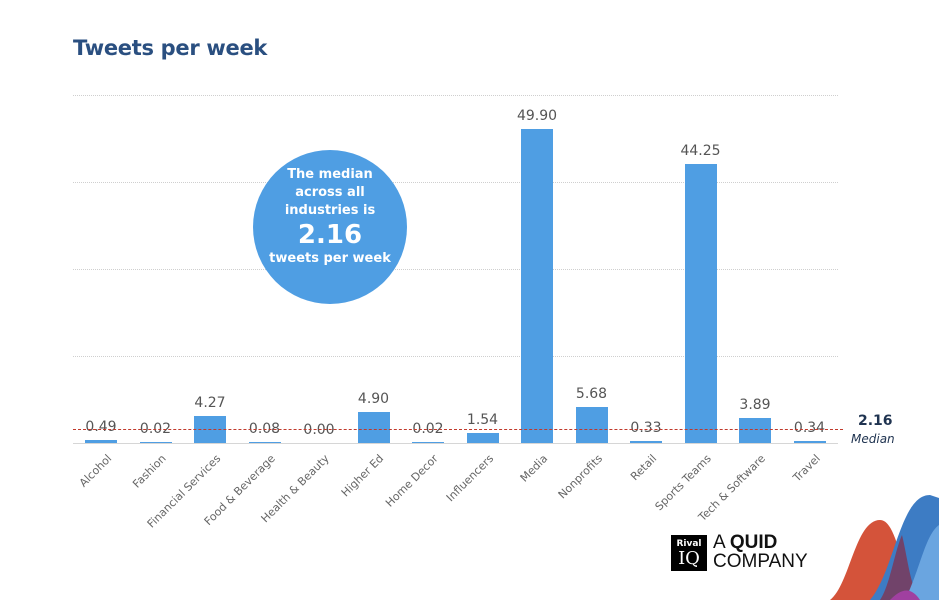 The height and width of the screenshot is (600, 939). I want to click on median-line, so click(458, 429).